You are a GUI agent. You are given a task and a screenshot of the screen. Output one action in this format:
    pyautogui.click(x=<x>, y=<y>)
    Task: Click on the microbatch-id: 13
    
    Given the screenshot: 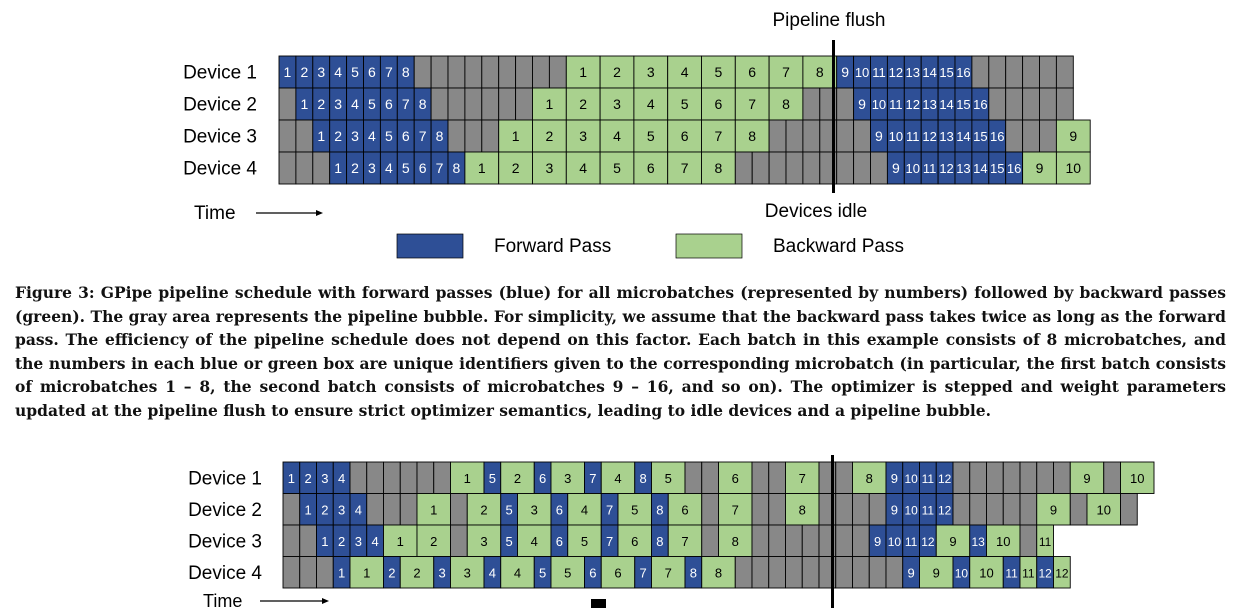 What is the action you would take?
    pyautogui.click(x=946, y=136)
    